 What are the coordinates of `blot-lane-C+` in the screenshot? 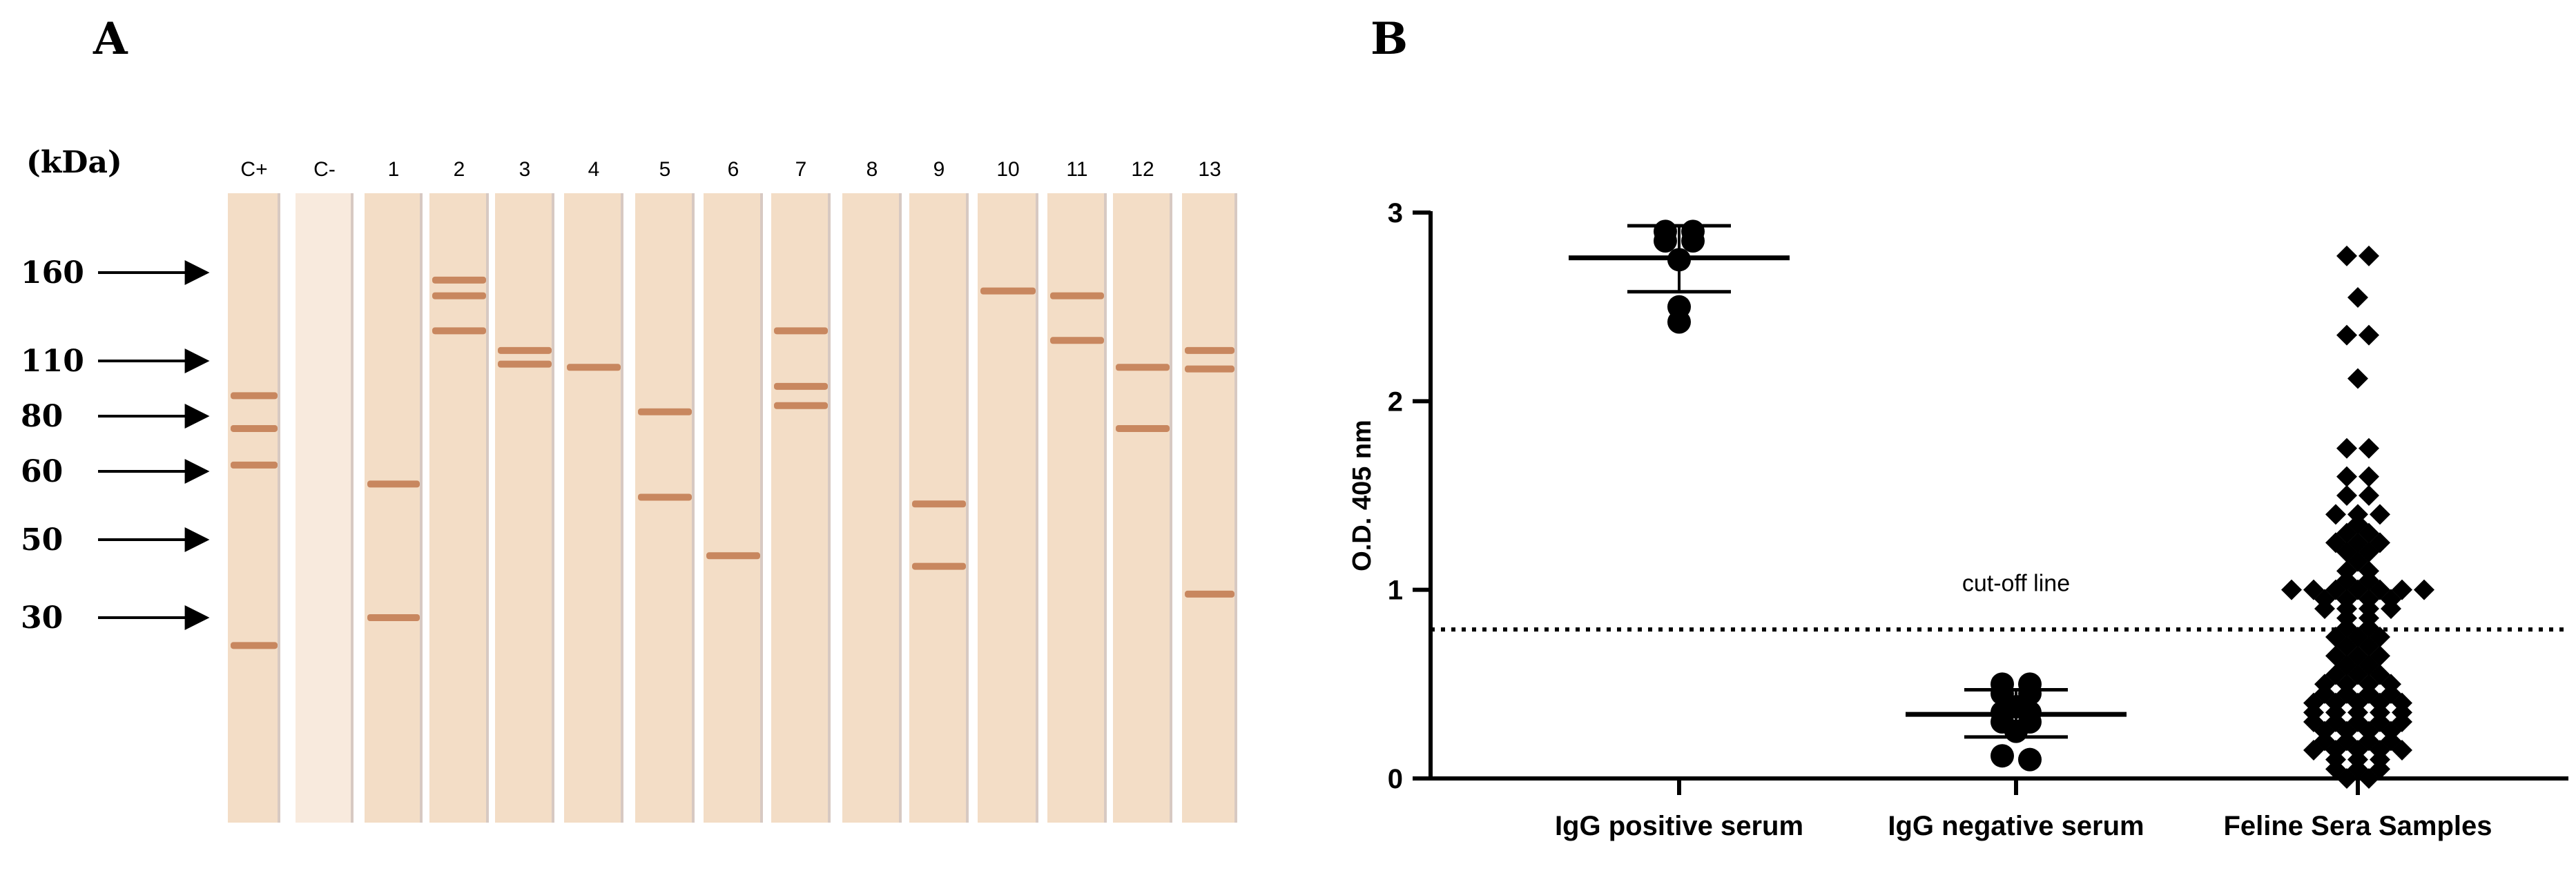 It's located at (254, 508).